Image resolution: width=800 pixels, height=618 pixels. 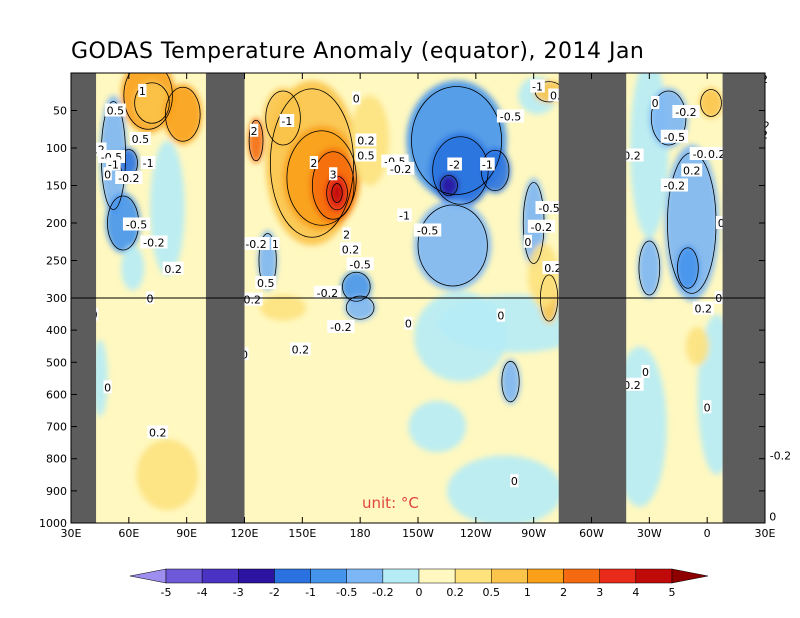 I want to click on x-tick-label: 180, so click(x=360, y=533).